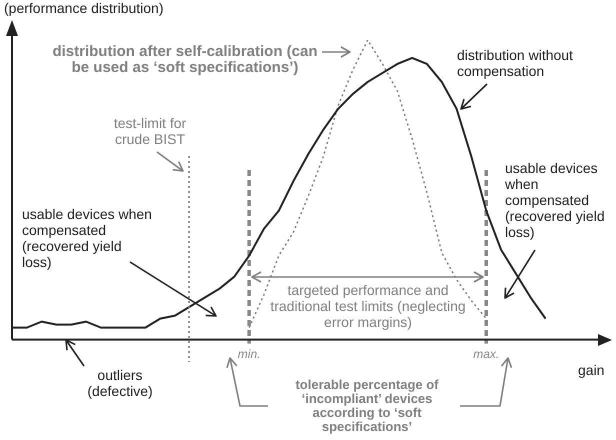 Image resolution: width=616 pixels, height=440 pixels. What do you see at coordinates (486, 354) in the screenshot?
I see `x-tick-label: max.` at bounding box center [486, 354].